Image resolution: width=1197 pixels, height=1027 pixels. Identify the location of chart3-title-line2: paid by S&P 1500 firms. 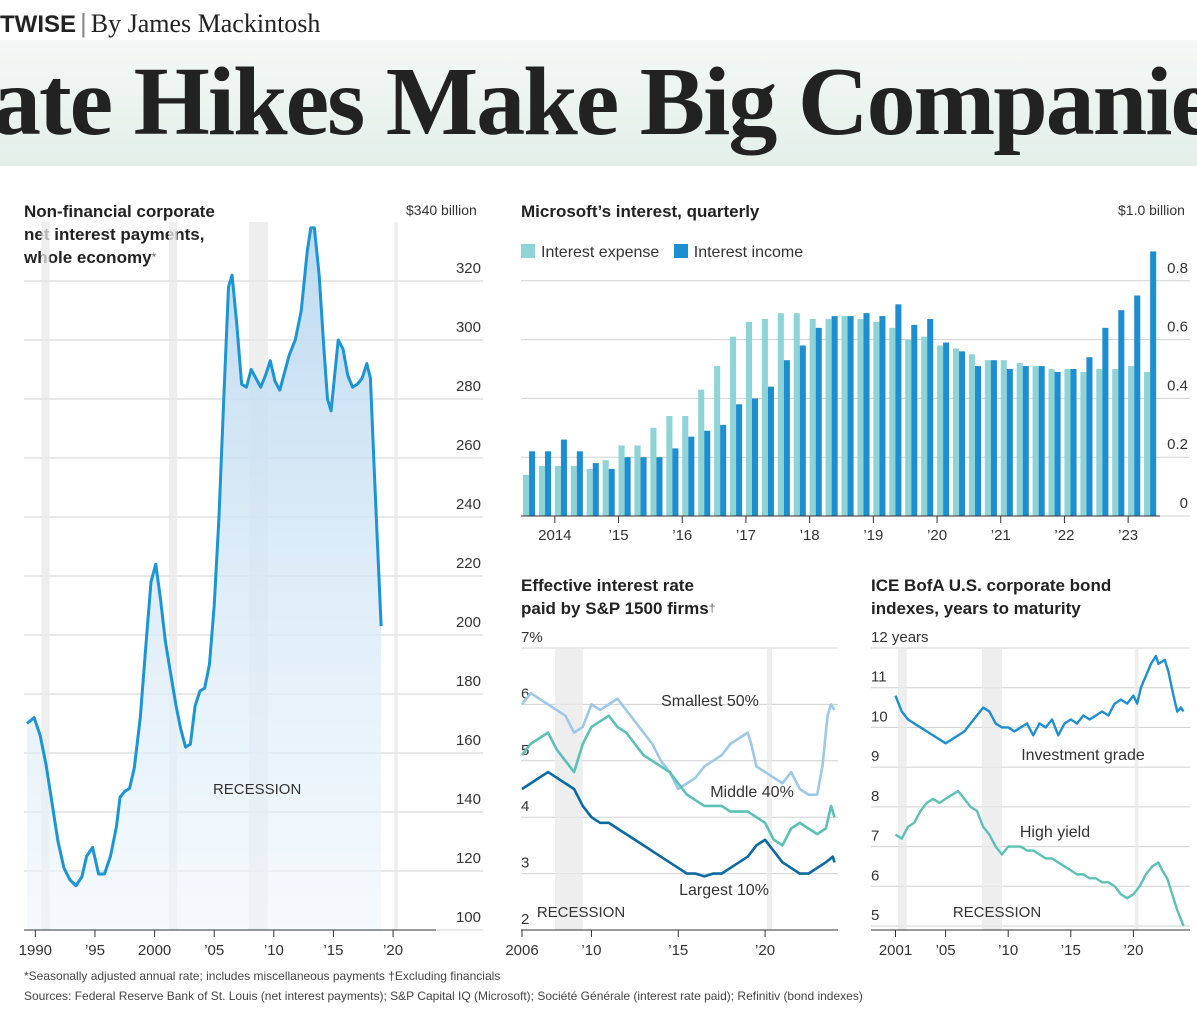
(615, 608).